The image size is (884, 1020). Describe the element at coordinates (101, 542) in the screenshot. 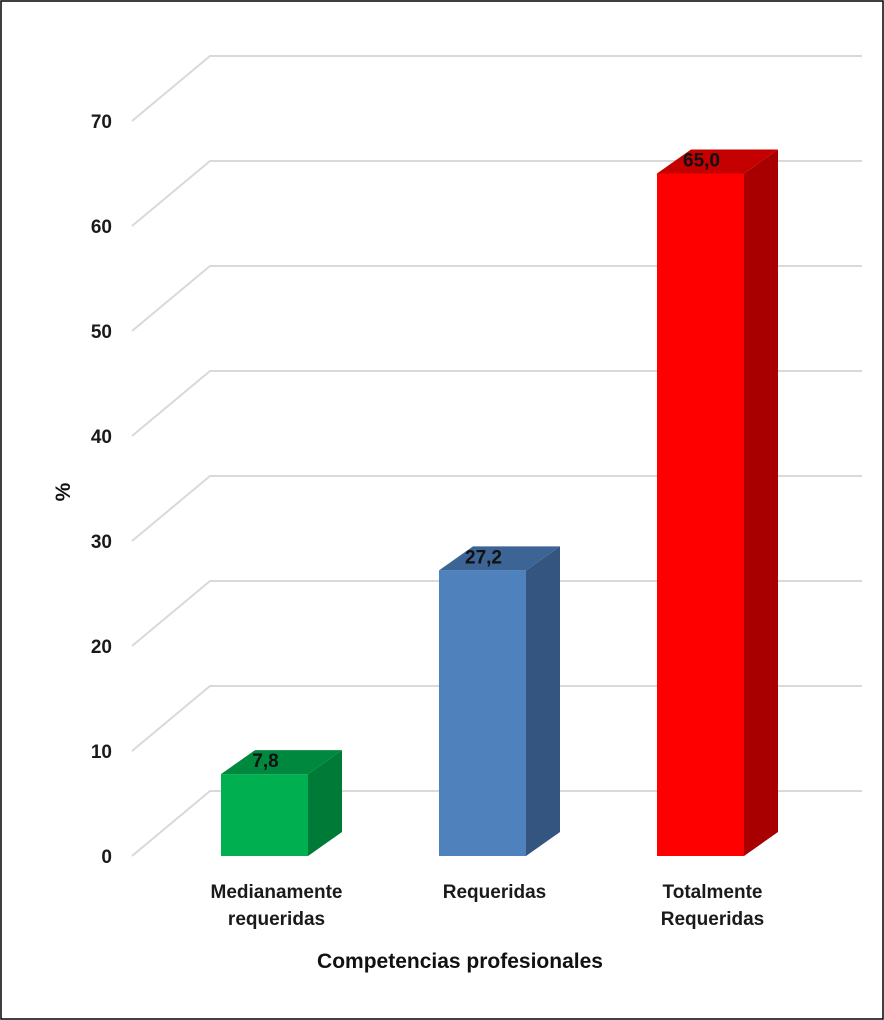

I see `y-tick-label: 30` at that location.